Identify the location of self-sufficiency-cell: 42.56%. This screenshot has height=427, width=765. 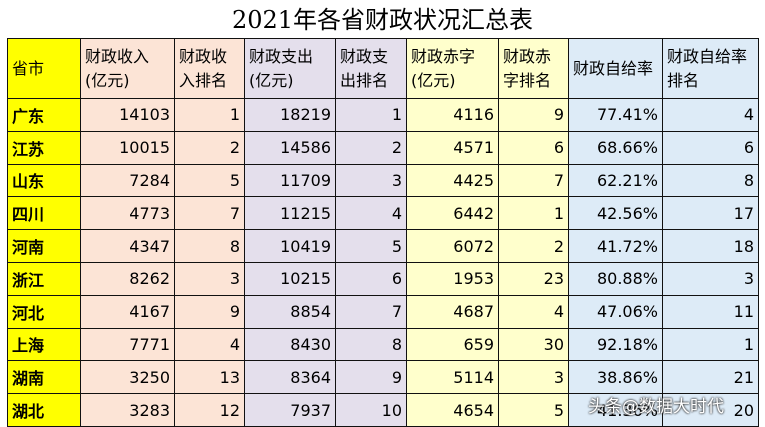
(615, 213).